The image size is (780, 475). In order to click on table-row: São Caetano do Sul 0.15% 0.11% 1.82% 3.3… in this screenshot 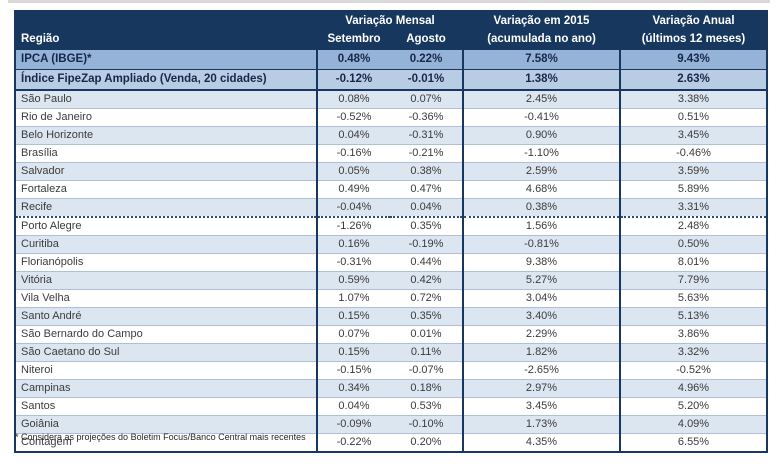, I will do `click(391, 352)`.